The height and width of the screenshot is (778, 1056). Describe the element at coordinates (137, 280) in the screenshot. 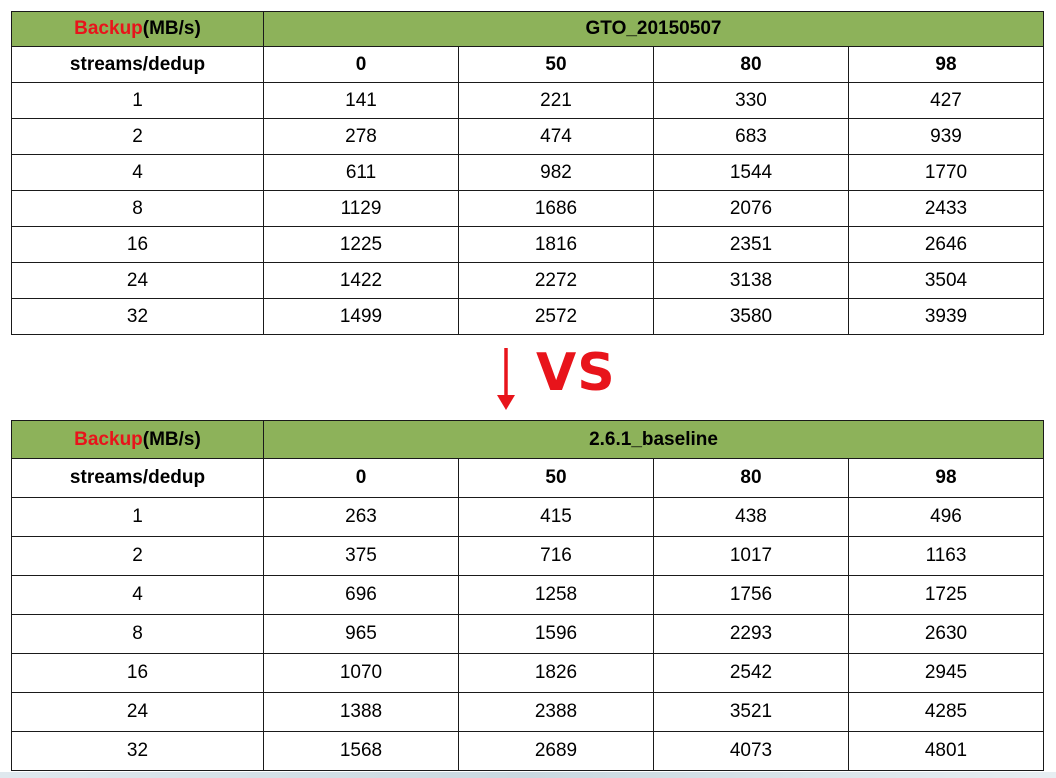

I see `table-cell: 24` at that location.